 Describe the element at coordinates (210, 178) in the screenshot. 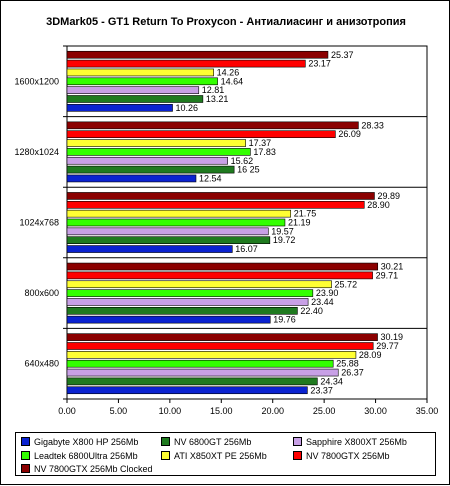

I see `data-label: 12.54` at that location.